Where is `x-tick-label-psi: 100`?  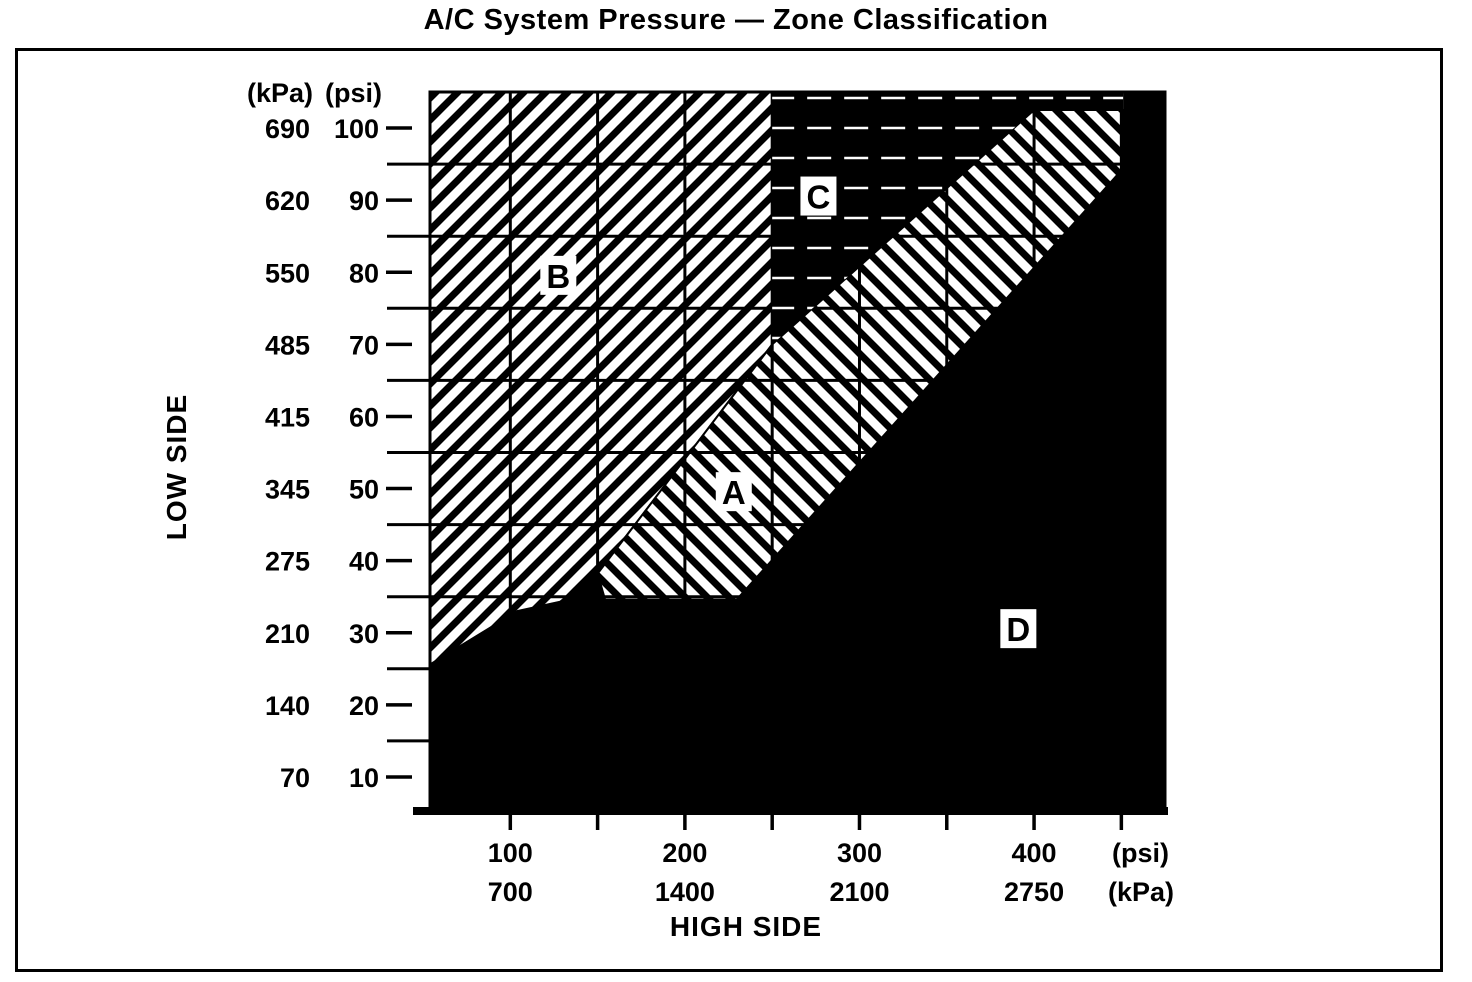
x-tick-label-psi: 100 is located at coordinates (510, 853).